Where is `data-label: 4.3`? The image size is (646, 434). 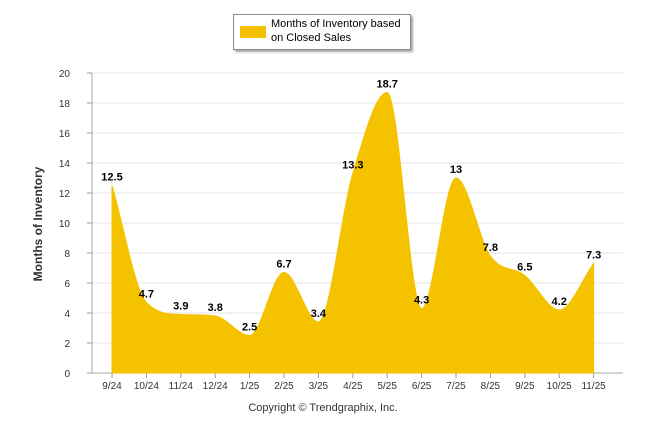
data-label: 4.3 is located at coordinates (421, 301).